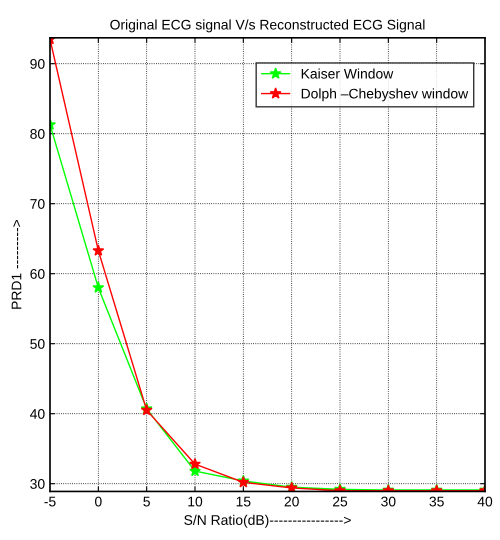 The width and height of the screenshot is (500, 540). Describe the element at coordinates (348, 73) in the screenshot. I see `legend-label: Kaiser Window` at that location.